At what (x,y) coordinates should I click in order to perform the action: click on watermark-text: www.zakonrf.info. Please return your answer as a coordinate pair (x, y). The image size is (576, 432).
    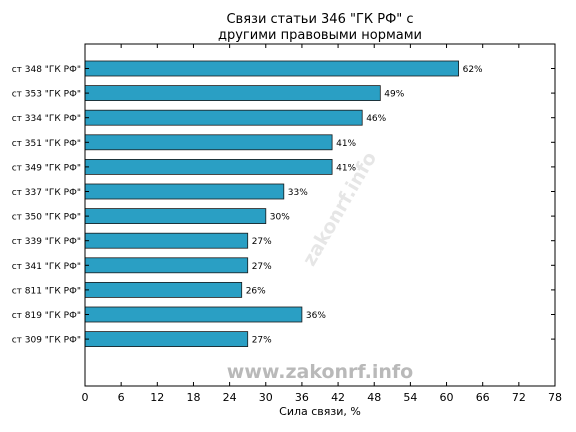
    Looking at the image, I should click on (320, 372).